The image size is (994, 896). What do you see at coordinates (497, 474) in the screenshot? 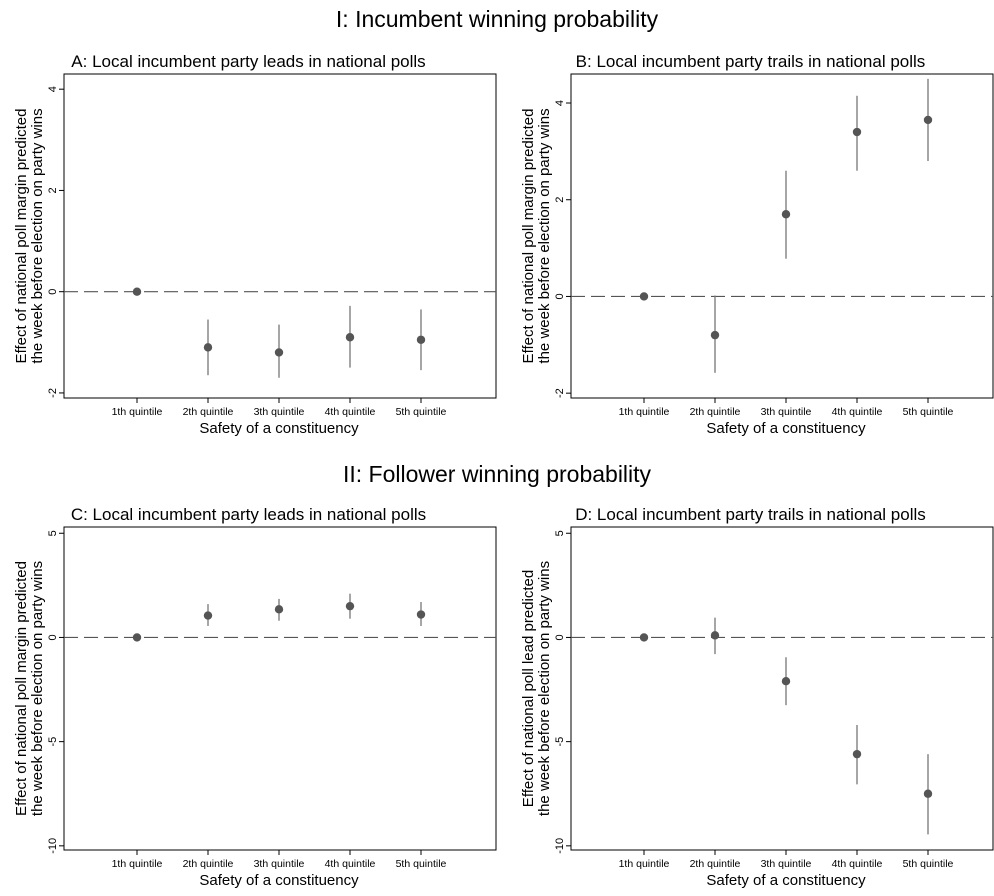
I see `section-title-follower: II: Follower winning probability` at bounding box center [497, 474].